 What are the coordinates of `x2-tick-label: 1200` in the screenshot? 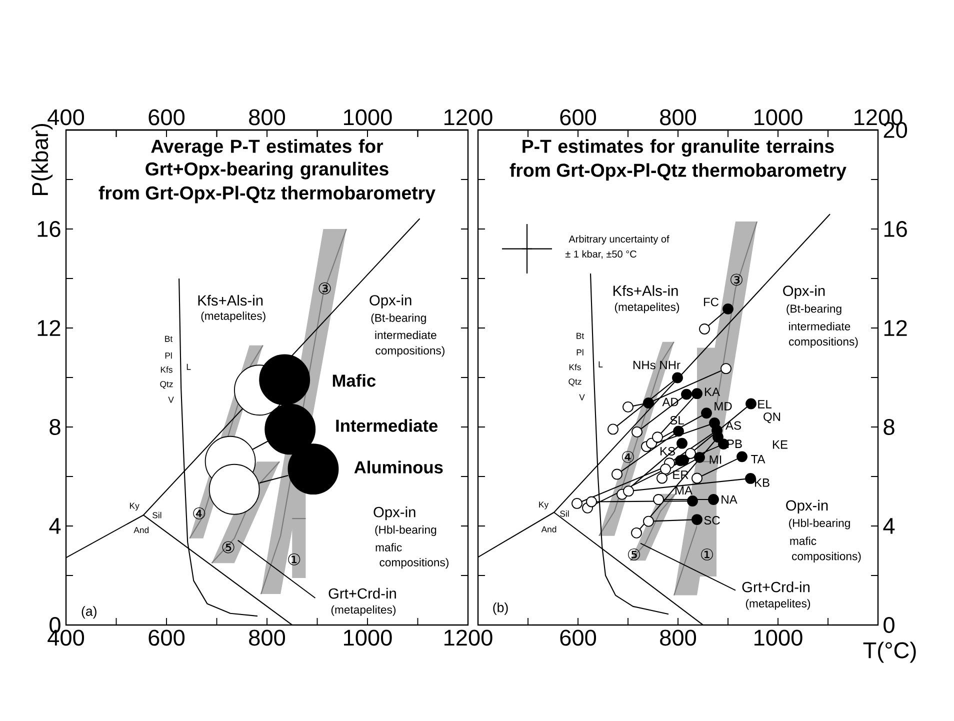 It's located at (468, 117).